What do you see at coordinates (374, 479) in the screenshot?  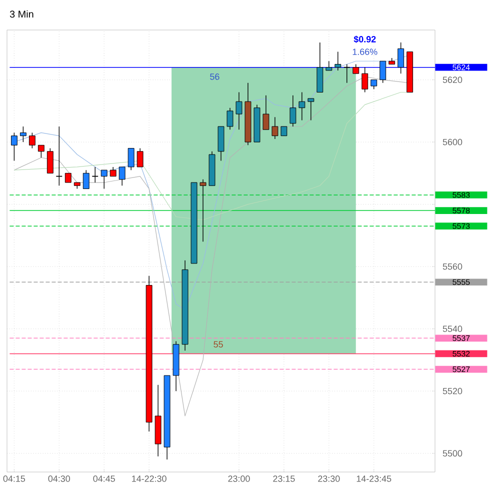 I see `x-tick-label: 14-23:45` at bounding box center [374, 479].